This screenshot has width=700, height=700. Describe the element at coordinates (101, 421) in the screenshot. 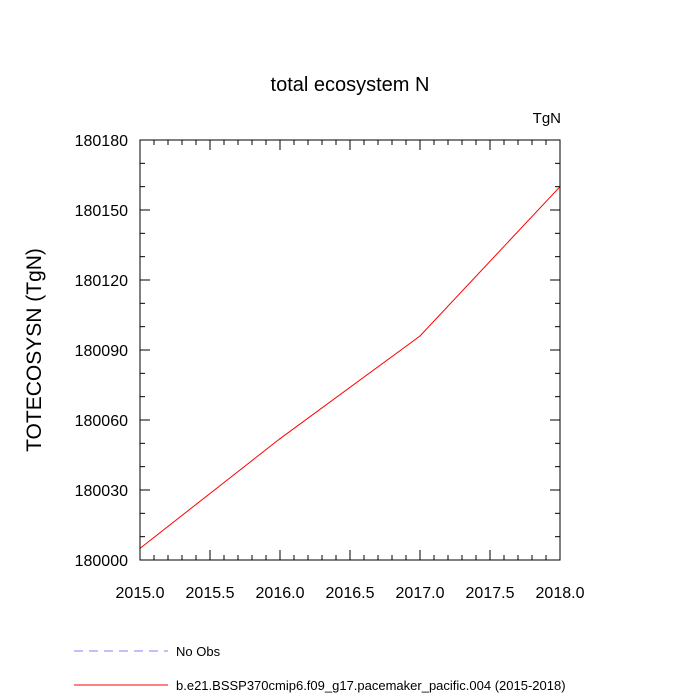

I see `y-tick-label: 180060` at that location.